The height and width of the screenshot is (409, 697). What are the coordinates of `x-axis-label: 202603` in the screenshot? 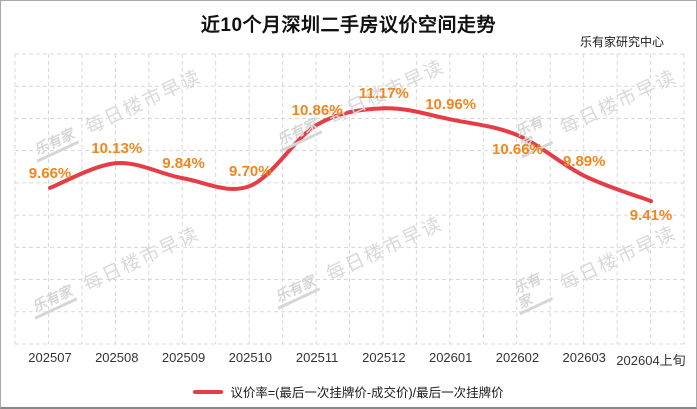 It's located at (584, 357).